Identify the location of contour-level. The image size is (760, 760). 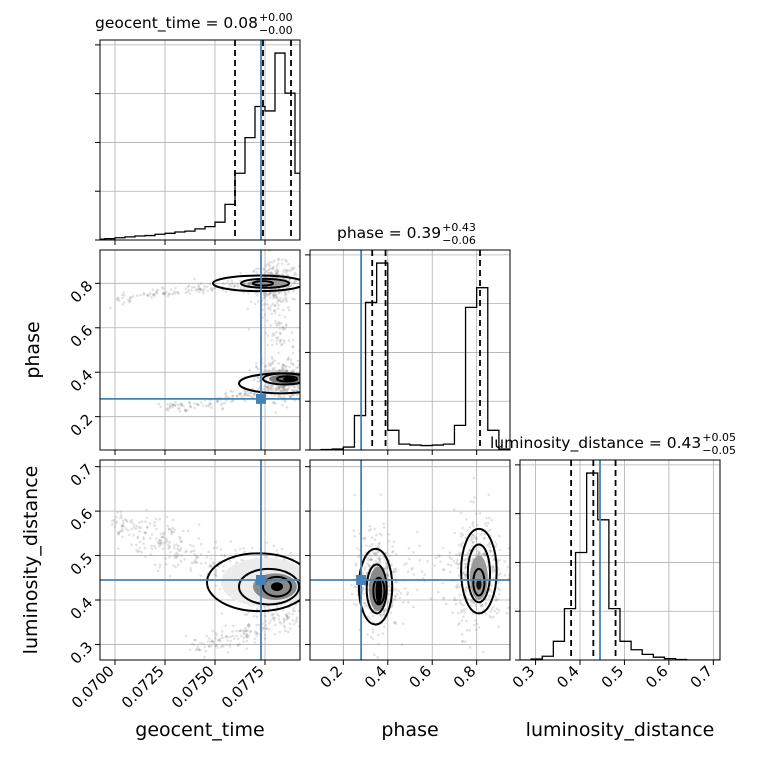
(253, 582).